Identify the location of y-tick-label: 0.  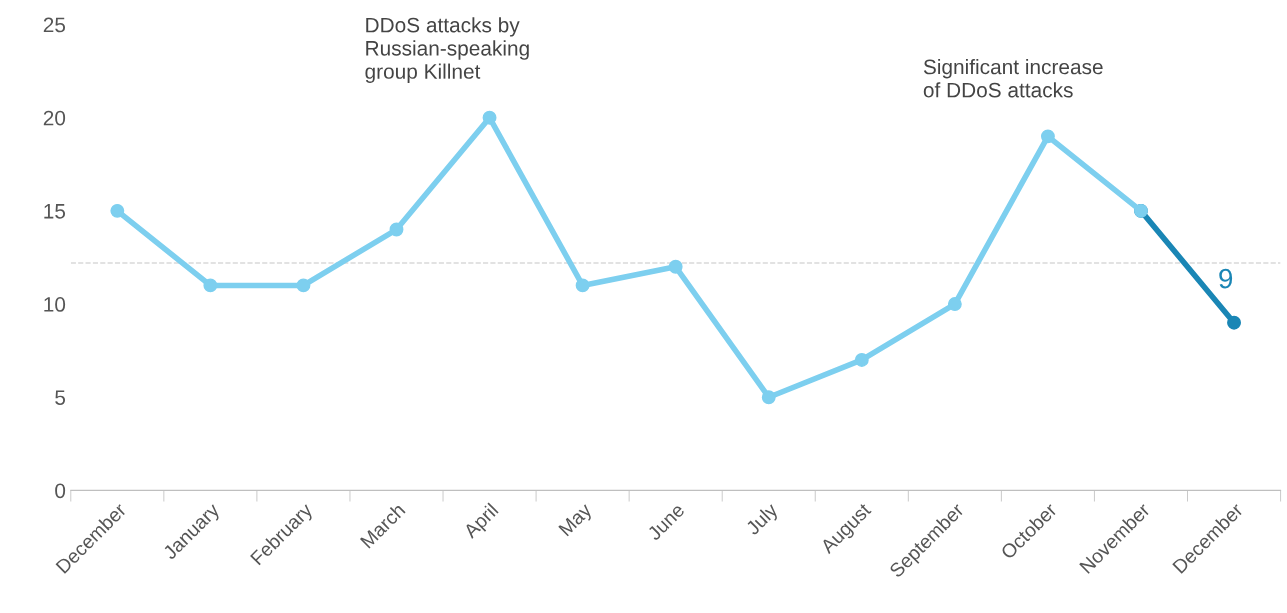
(60, 491).